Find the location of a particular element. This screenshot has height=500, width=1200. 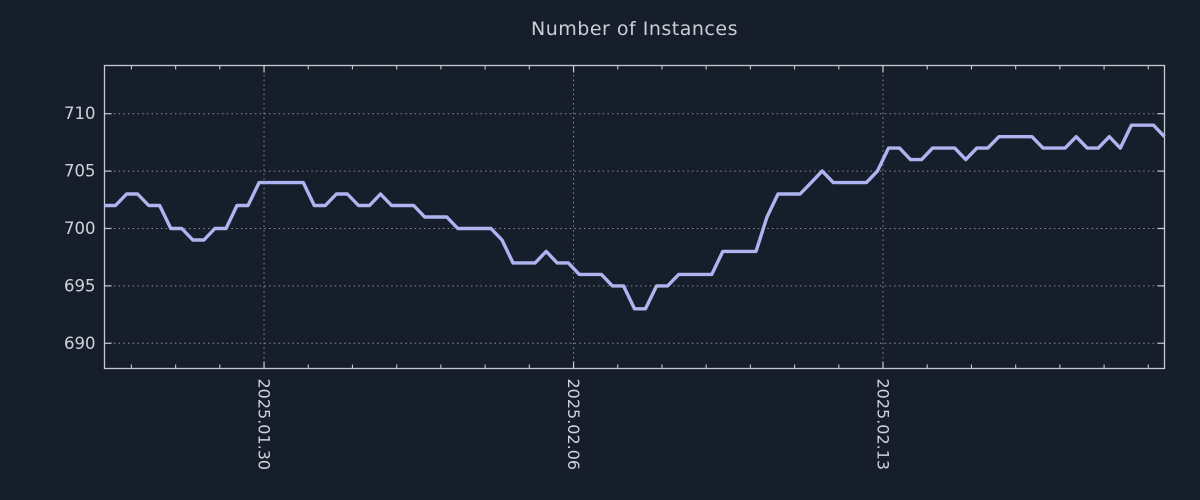

x-tick-label: 2025.01.30 is located at coordinates (264, 425).